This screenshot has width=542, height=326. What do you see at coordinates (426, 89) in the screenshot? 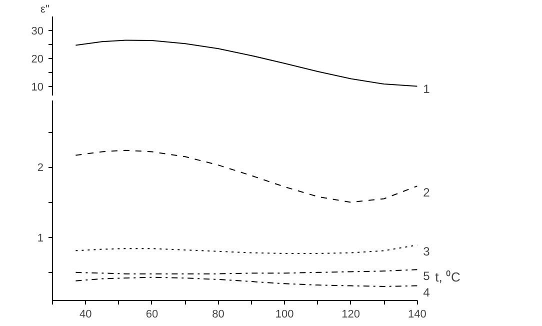
I see `series-label: 1` at bounding box center [426, 89].